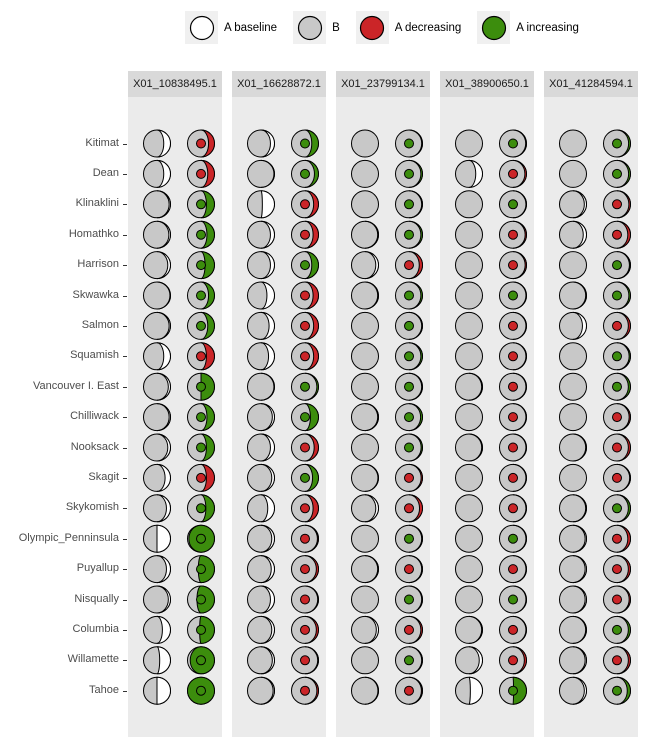  What do you see at coordinates (175, 84) in the screenshot?
I see `facet-strip-label: X01_10838495.1` at bounding box center [175, 84].